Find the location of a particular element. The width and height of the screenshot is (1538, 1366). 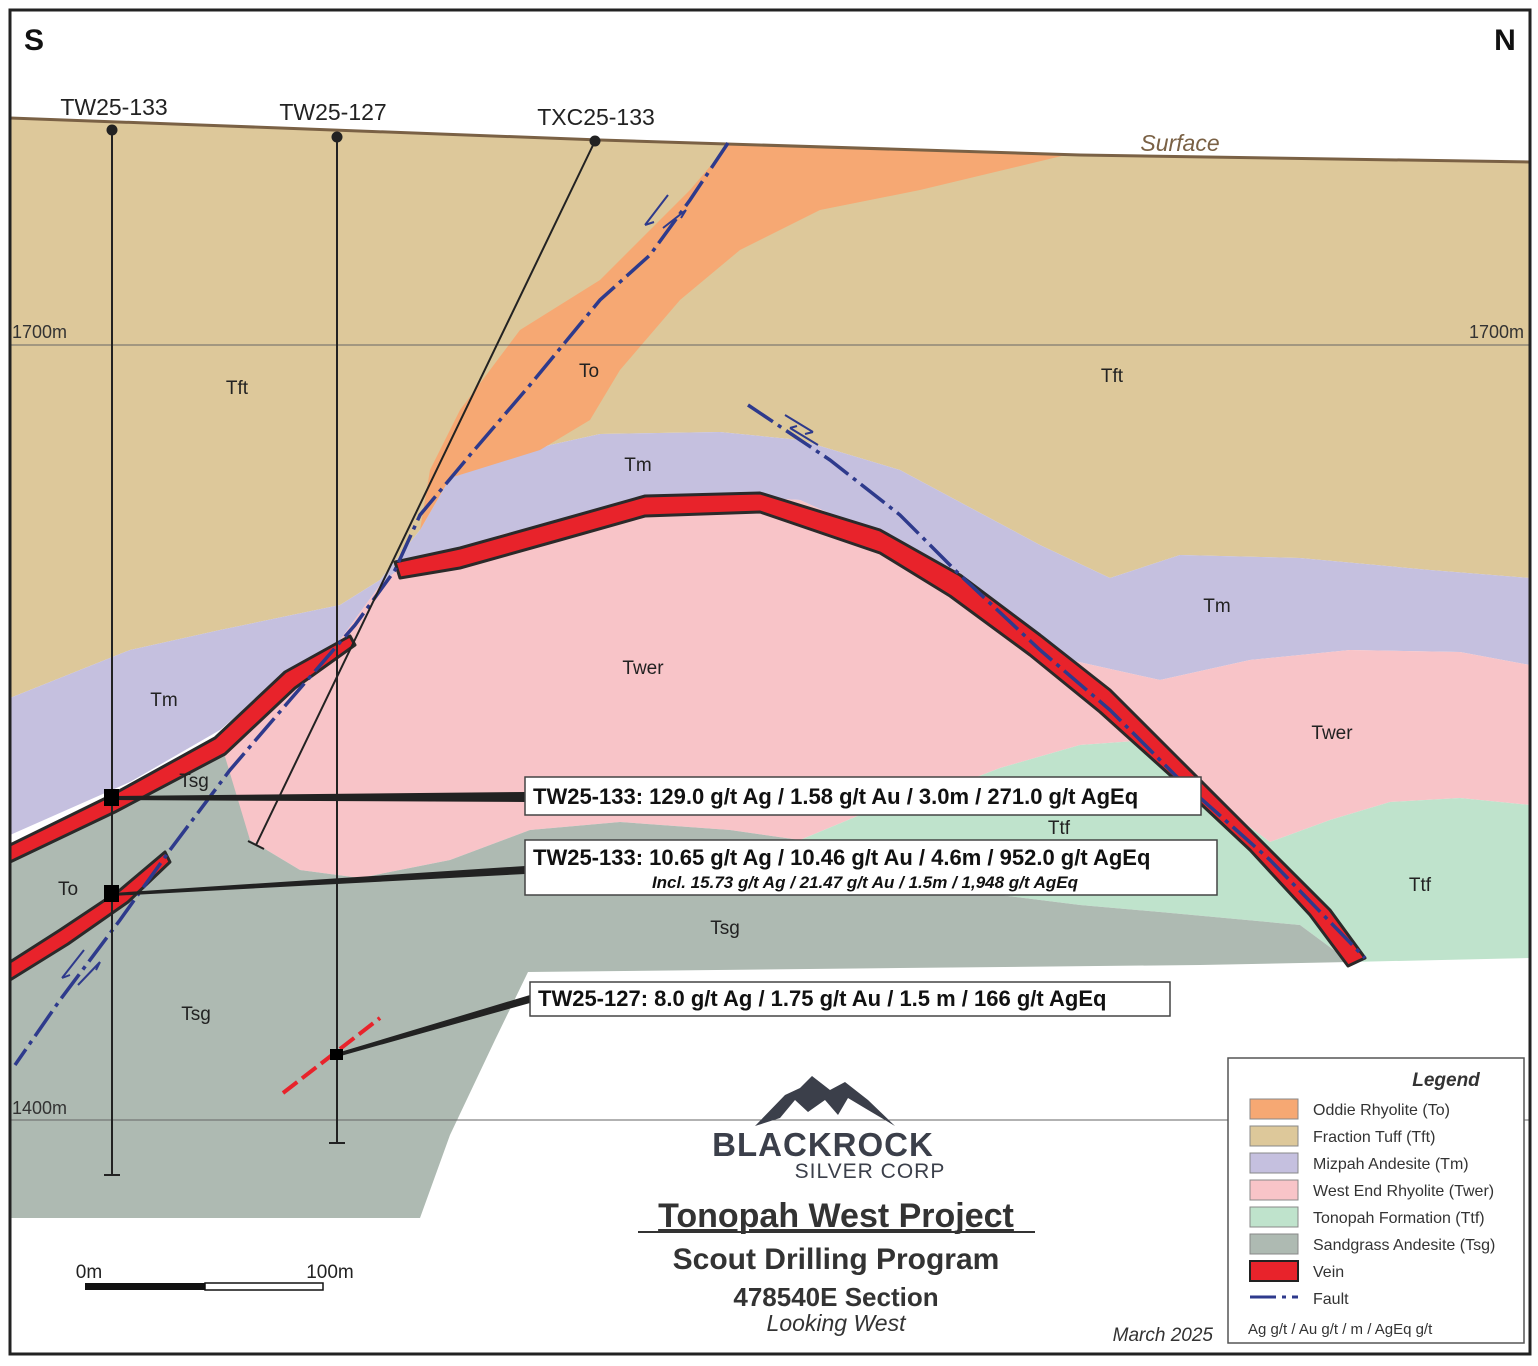

intercept-box-a is located at coordinates (863, 796).